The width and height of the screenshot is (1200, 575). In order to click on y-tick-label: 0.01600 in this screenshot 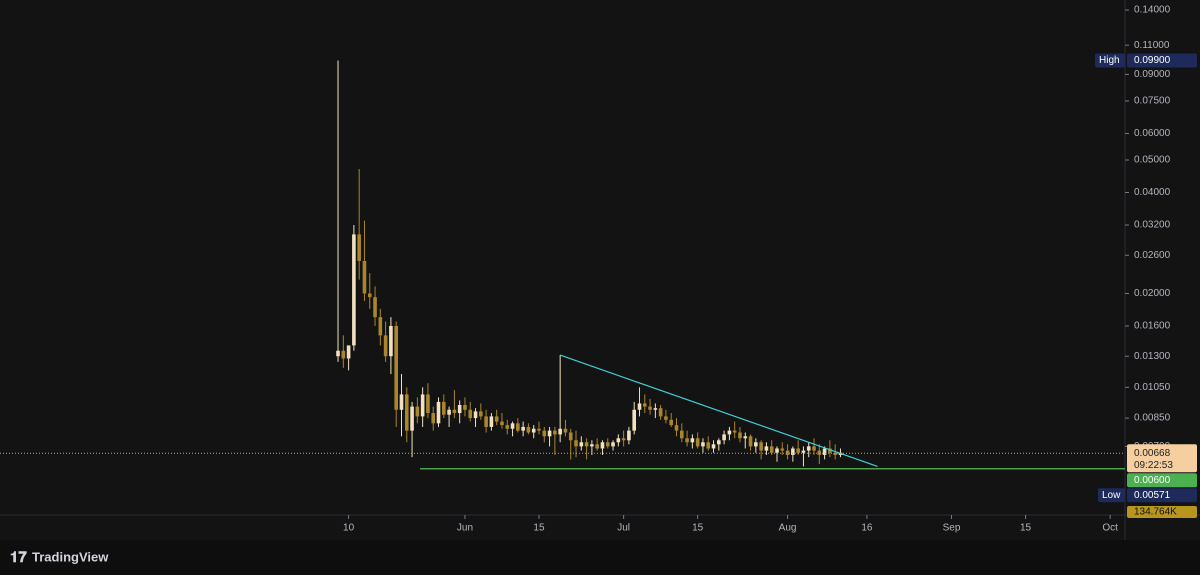, I will do `click(1152, 326)`.